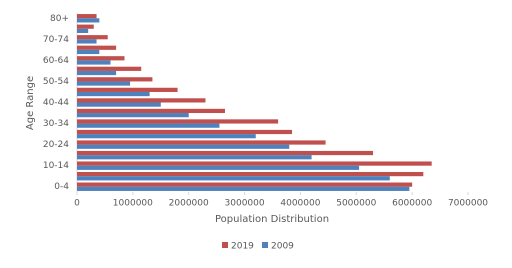 The height and width of the screenshot is (268, 512). What do you see at coordinates (245, 204) in the screenshot?
I see `x-tick-label: 3000000` at bounding box center [245, 204].